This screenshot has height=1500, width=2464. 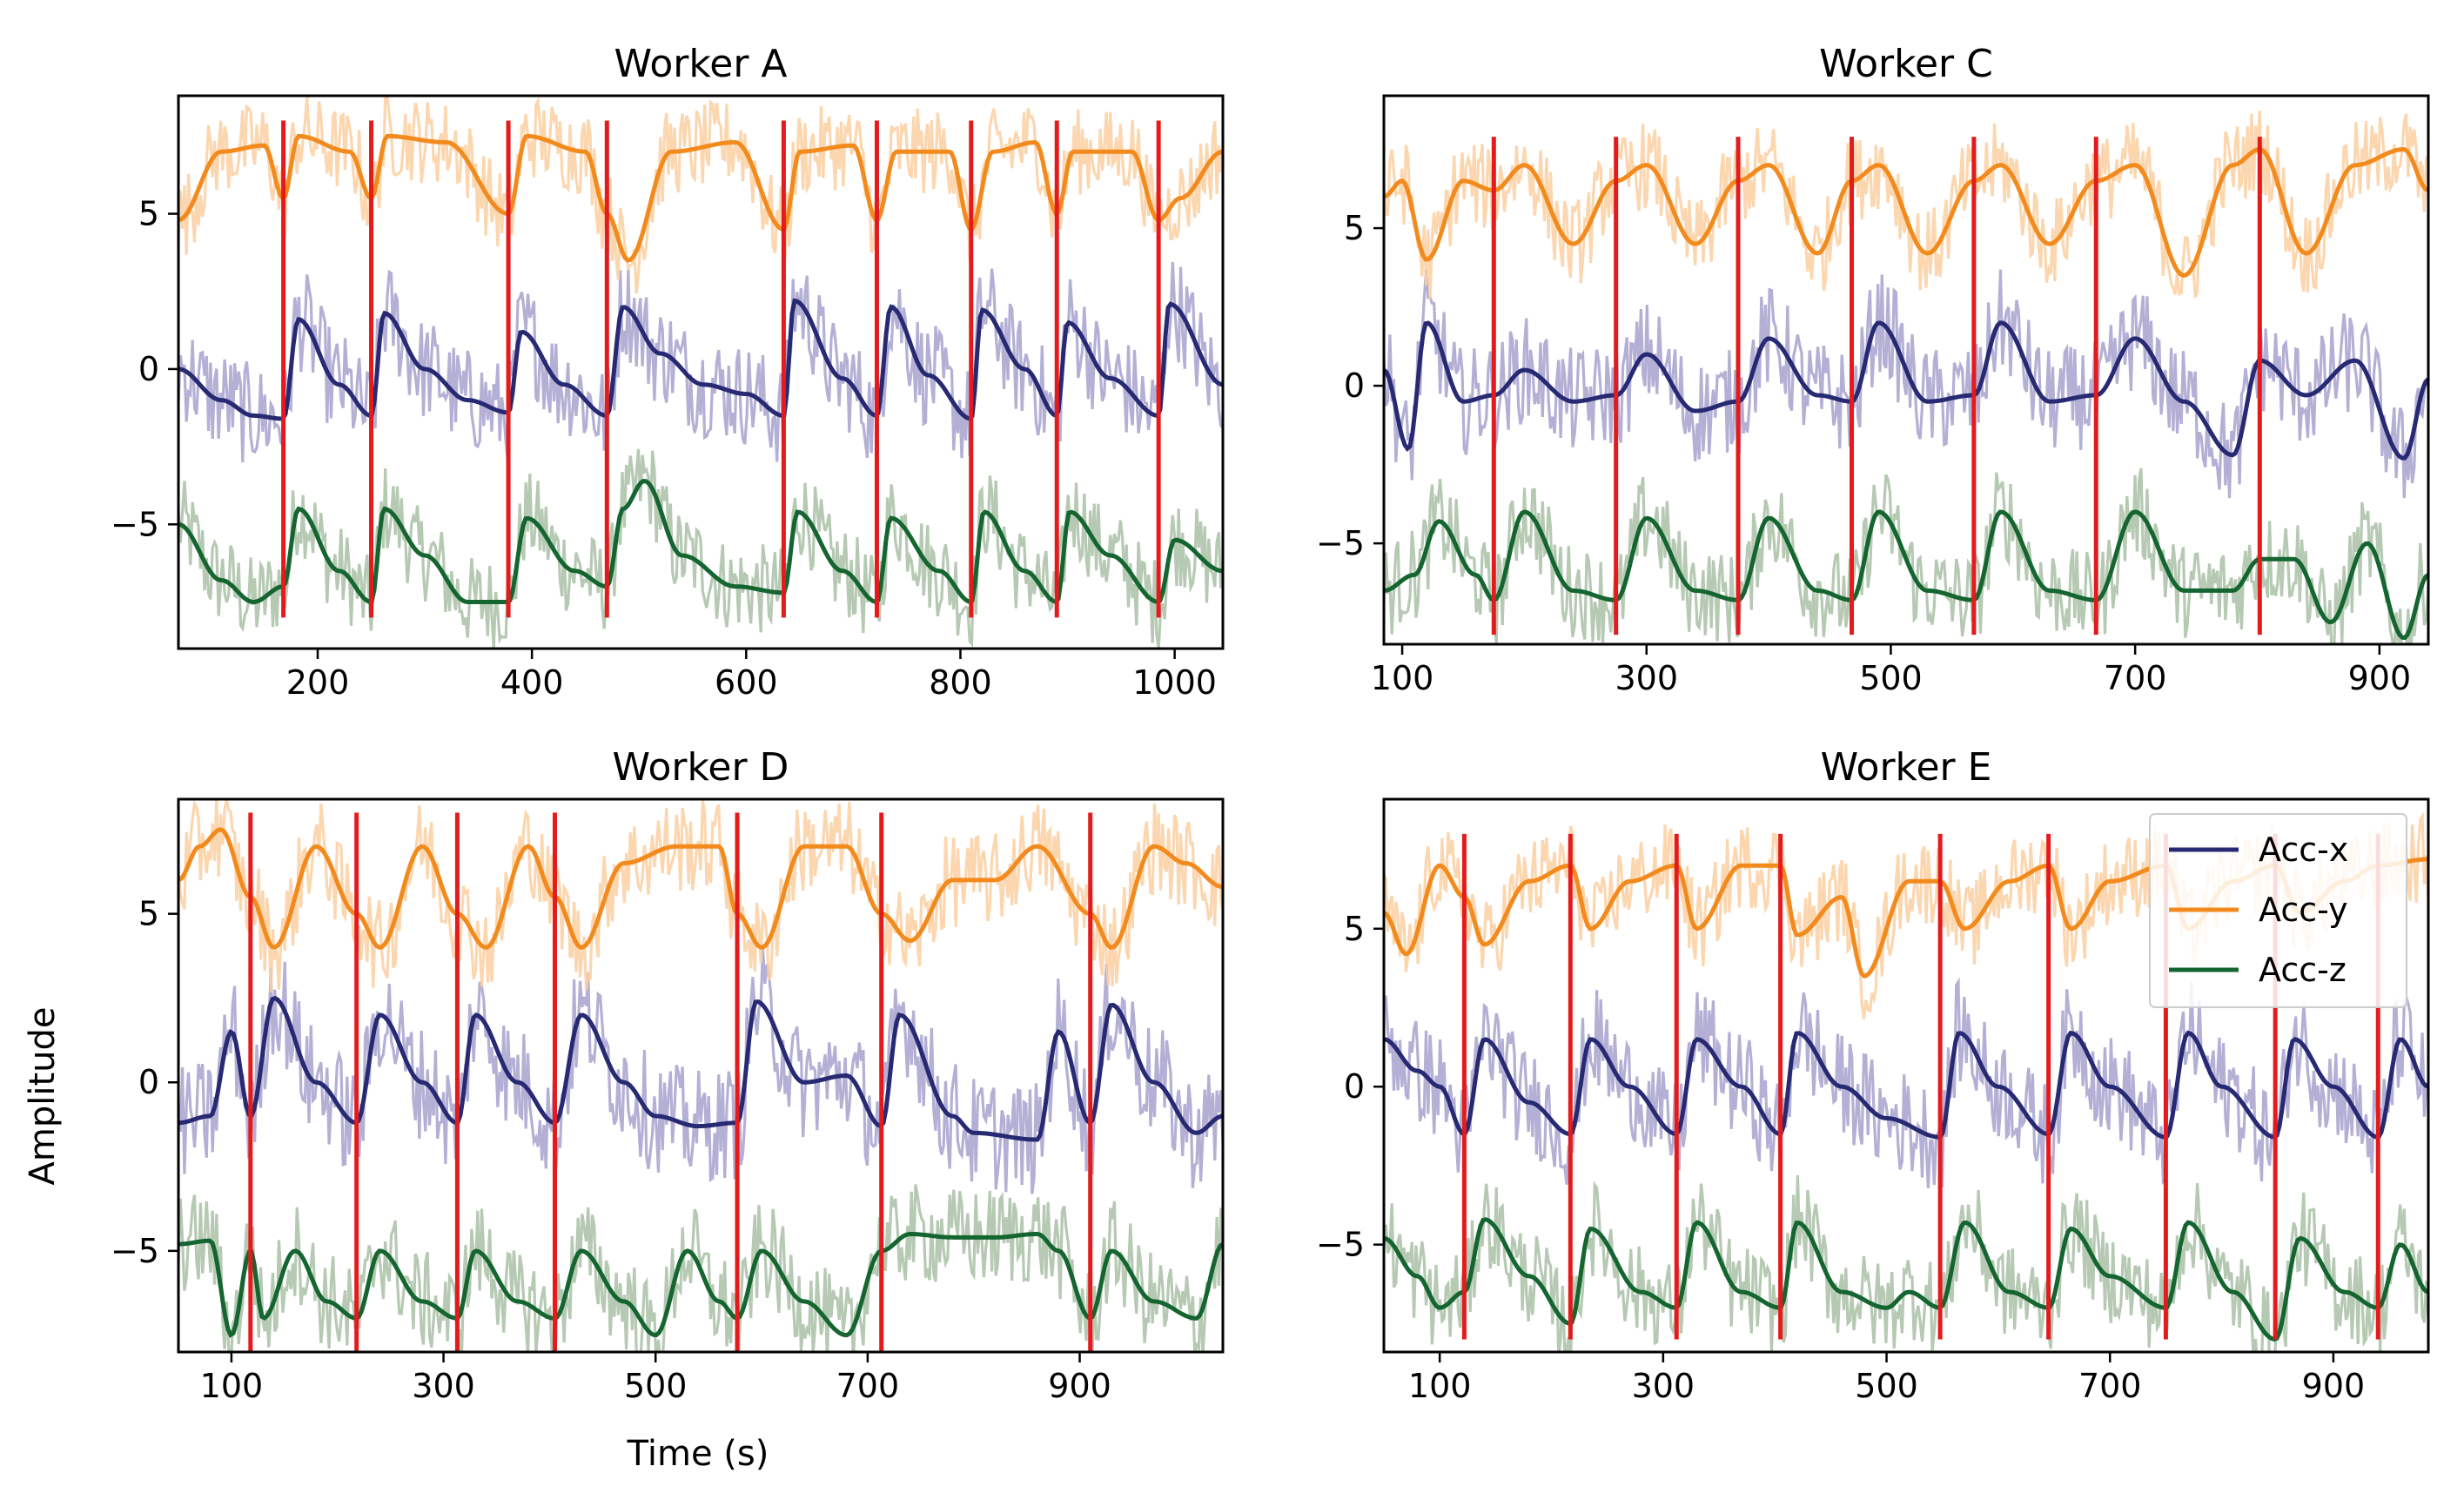 What do you see at coordinates (1174, 683) in the screenshot?
I see `x-tick-label: 1000` at bounding box center [1174, 683].